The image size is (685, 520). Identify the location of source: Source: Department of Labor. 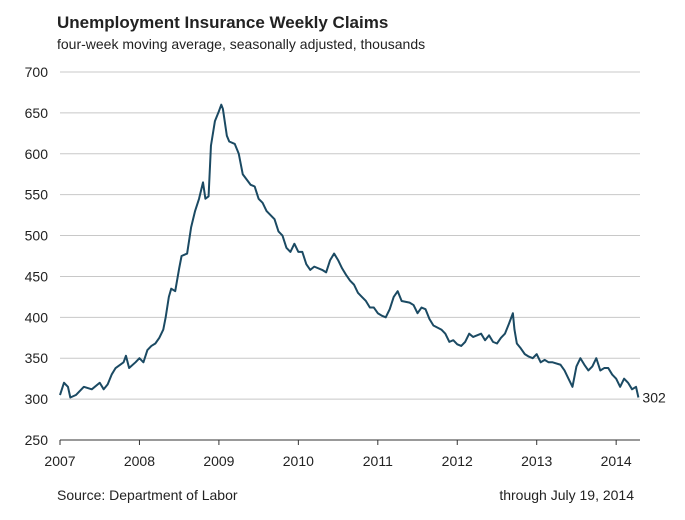
(147, 495).